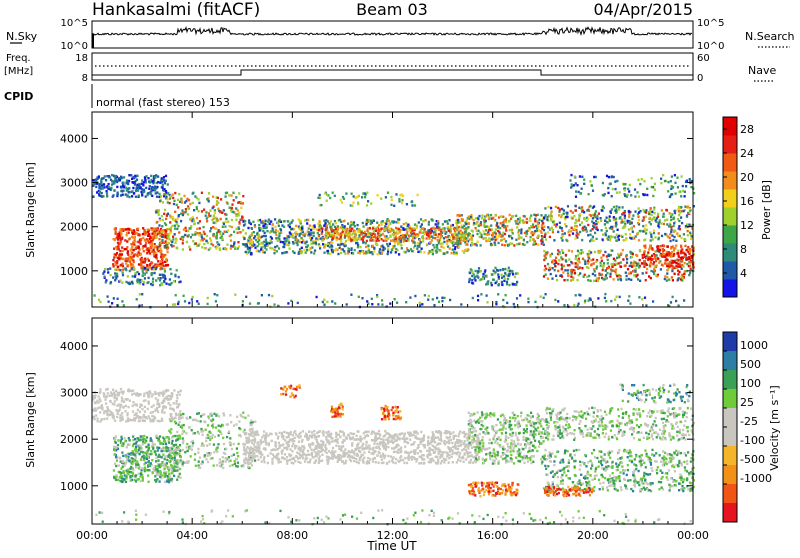 The height and width of the screenshot is (558, 800). Describe the element at coordinates (400, 35) in the screenshot. I see `noise-panel: N.Sky 10^5 10^0 10^5 10^0 N.Search` at that location.